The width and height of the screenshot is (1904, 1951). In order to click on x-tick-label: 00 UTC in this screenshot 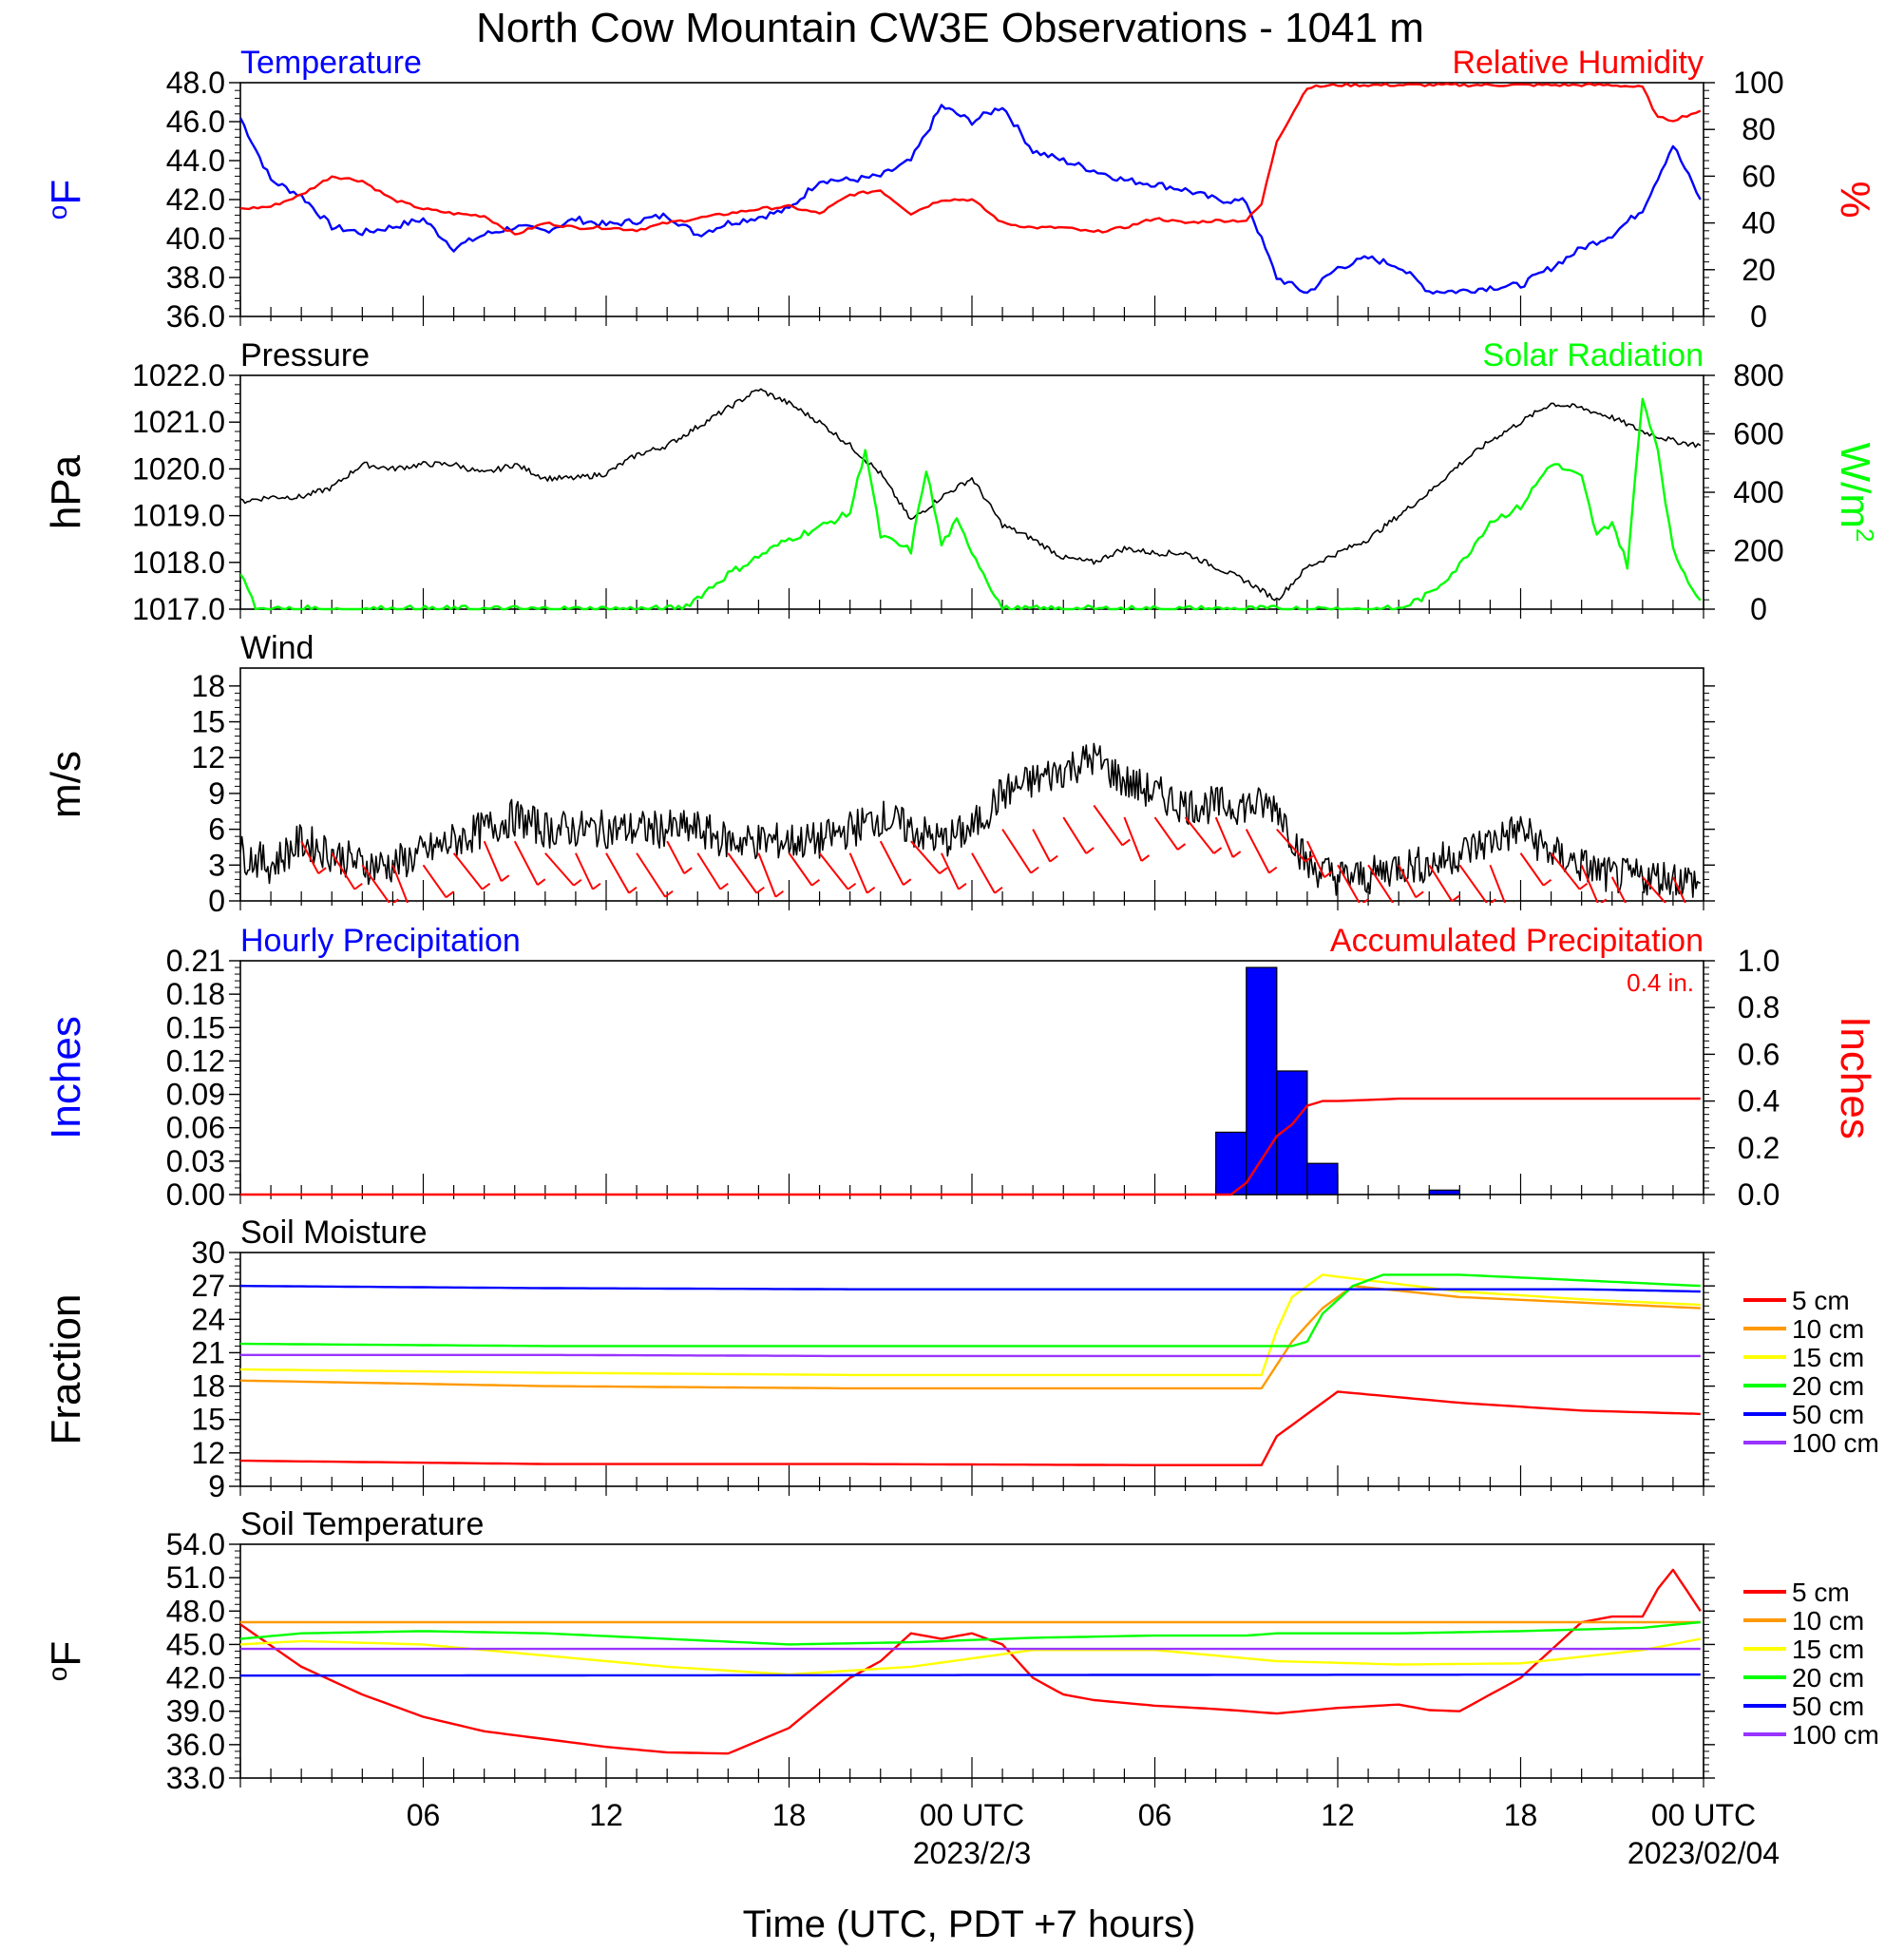, I will do `click(972, 1815)`.